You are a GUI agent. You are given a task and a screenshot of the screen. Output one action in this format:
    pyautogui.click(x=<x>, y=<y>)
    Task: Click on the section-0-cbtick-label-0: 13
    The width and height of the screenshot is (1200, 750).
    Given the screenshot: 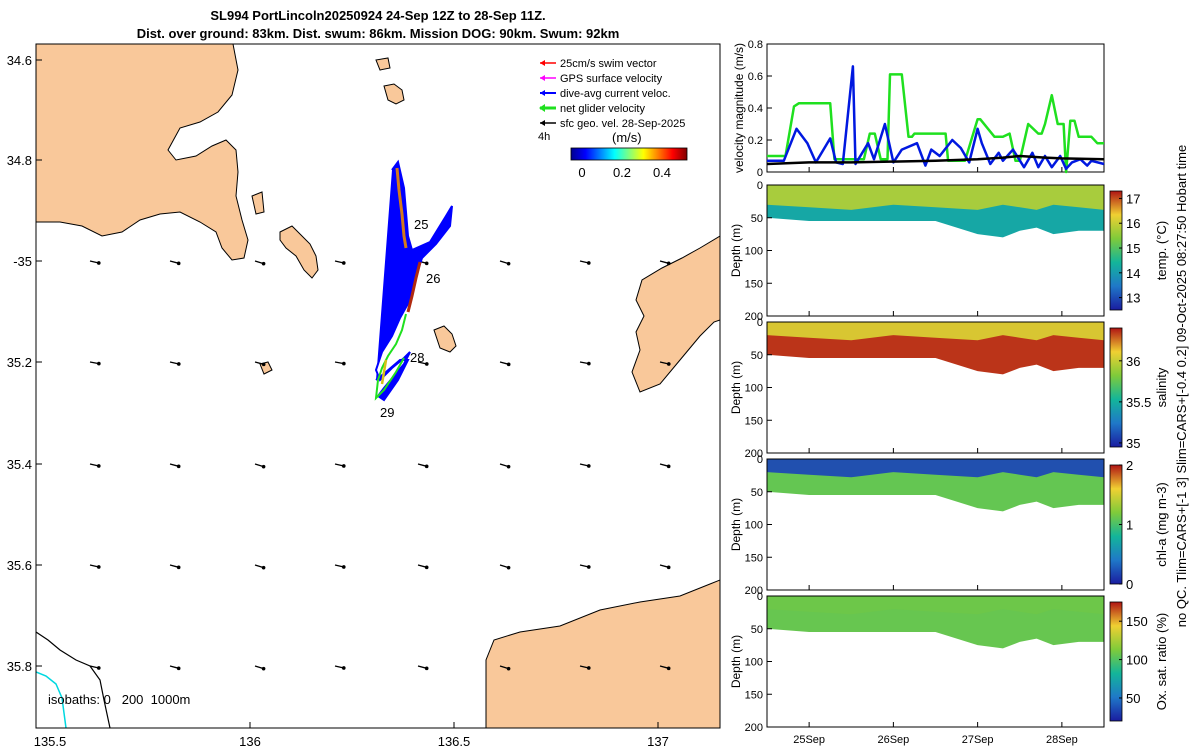 What is the action you would take?
    pyautogui.click(x=1133, y=298)
    